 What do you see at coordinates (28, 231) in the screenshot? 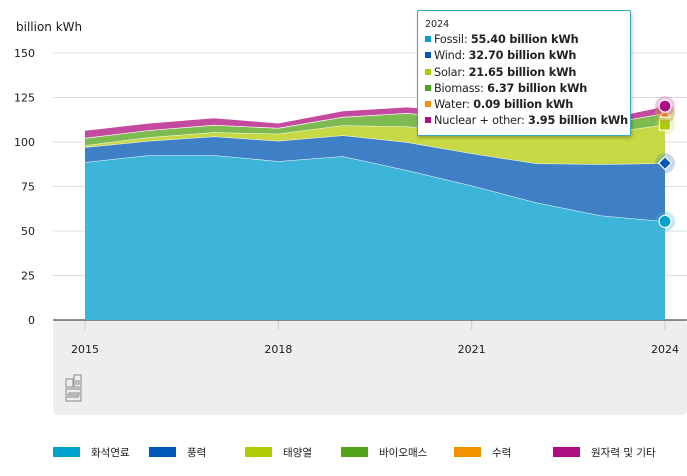
I see `y-tick-label: 50` at bounding box center [28, 231].